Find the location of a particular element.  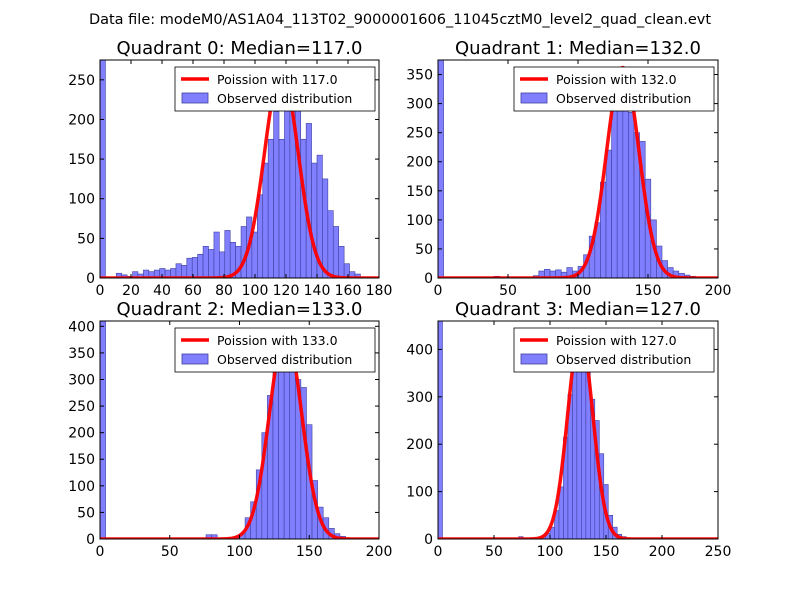

legend: Poission with 133.0 Observed distribution is located at coordinates (275, 350).